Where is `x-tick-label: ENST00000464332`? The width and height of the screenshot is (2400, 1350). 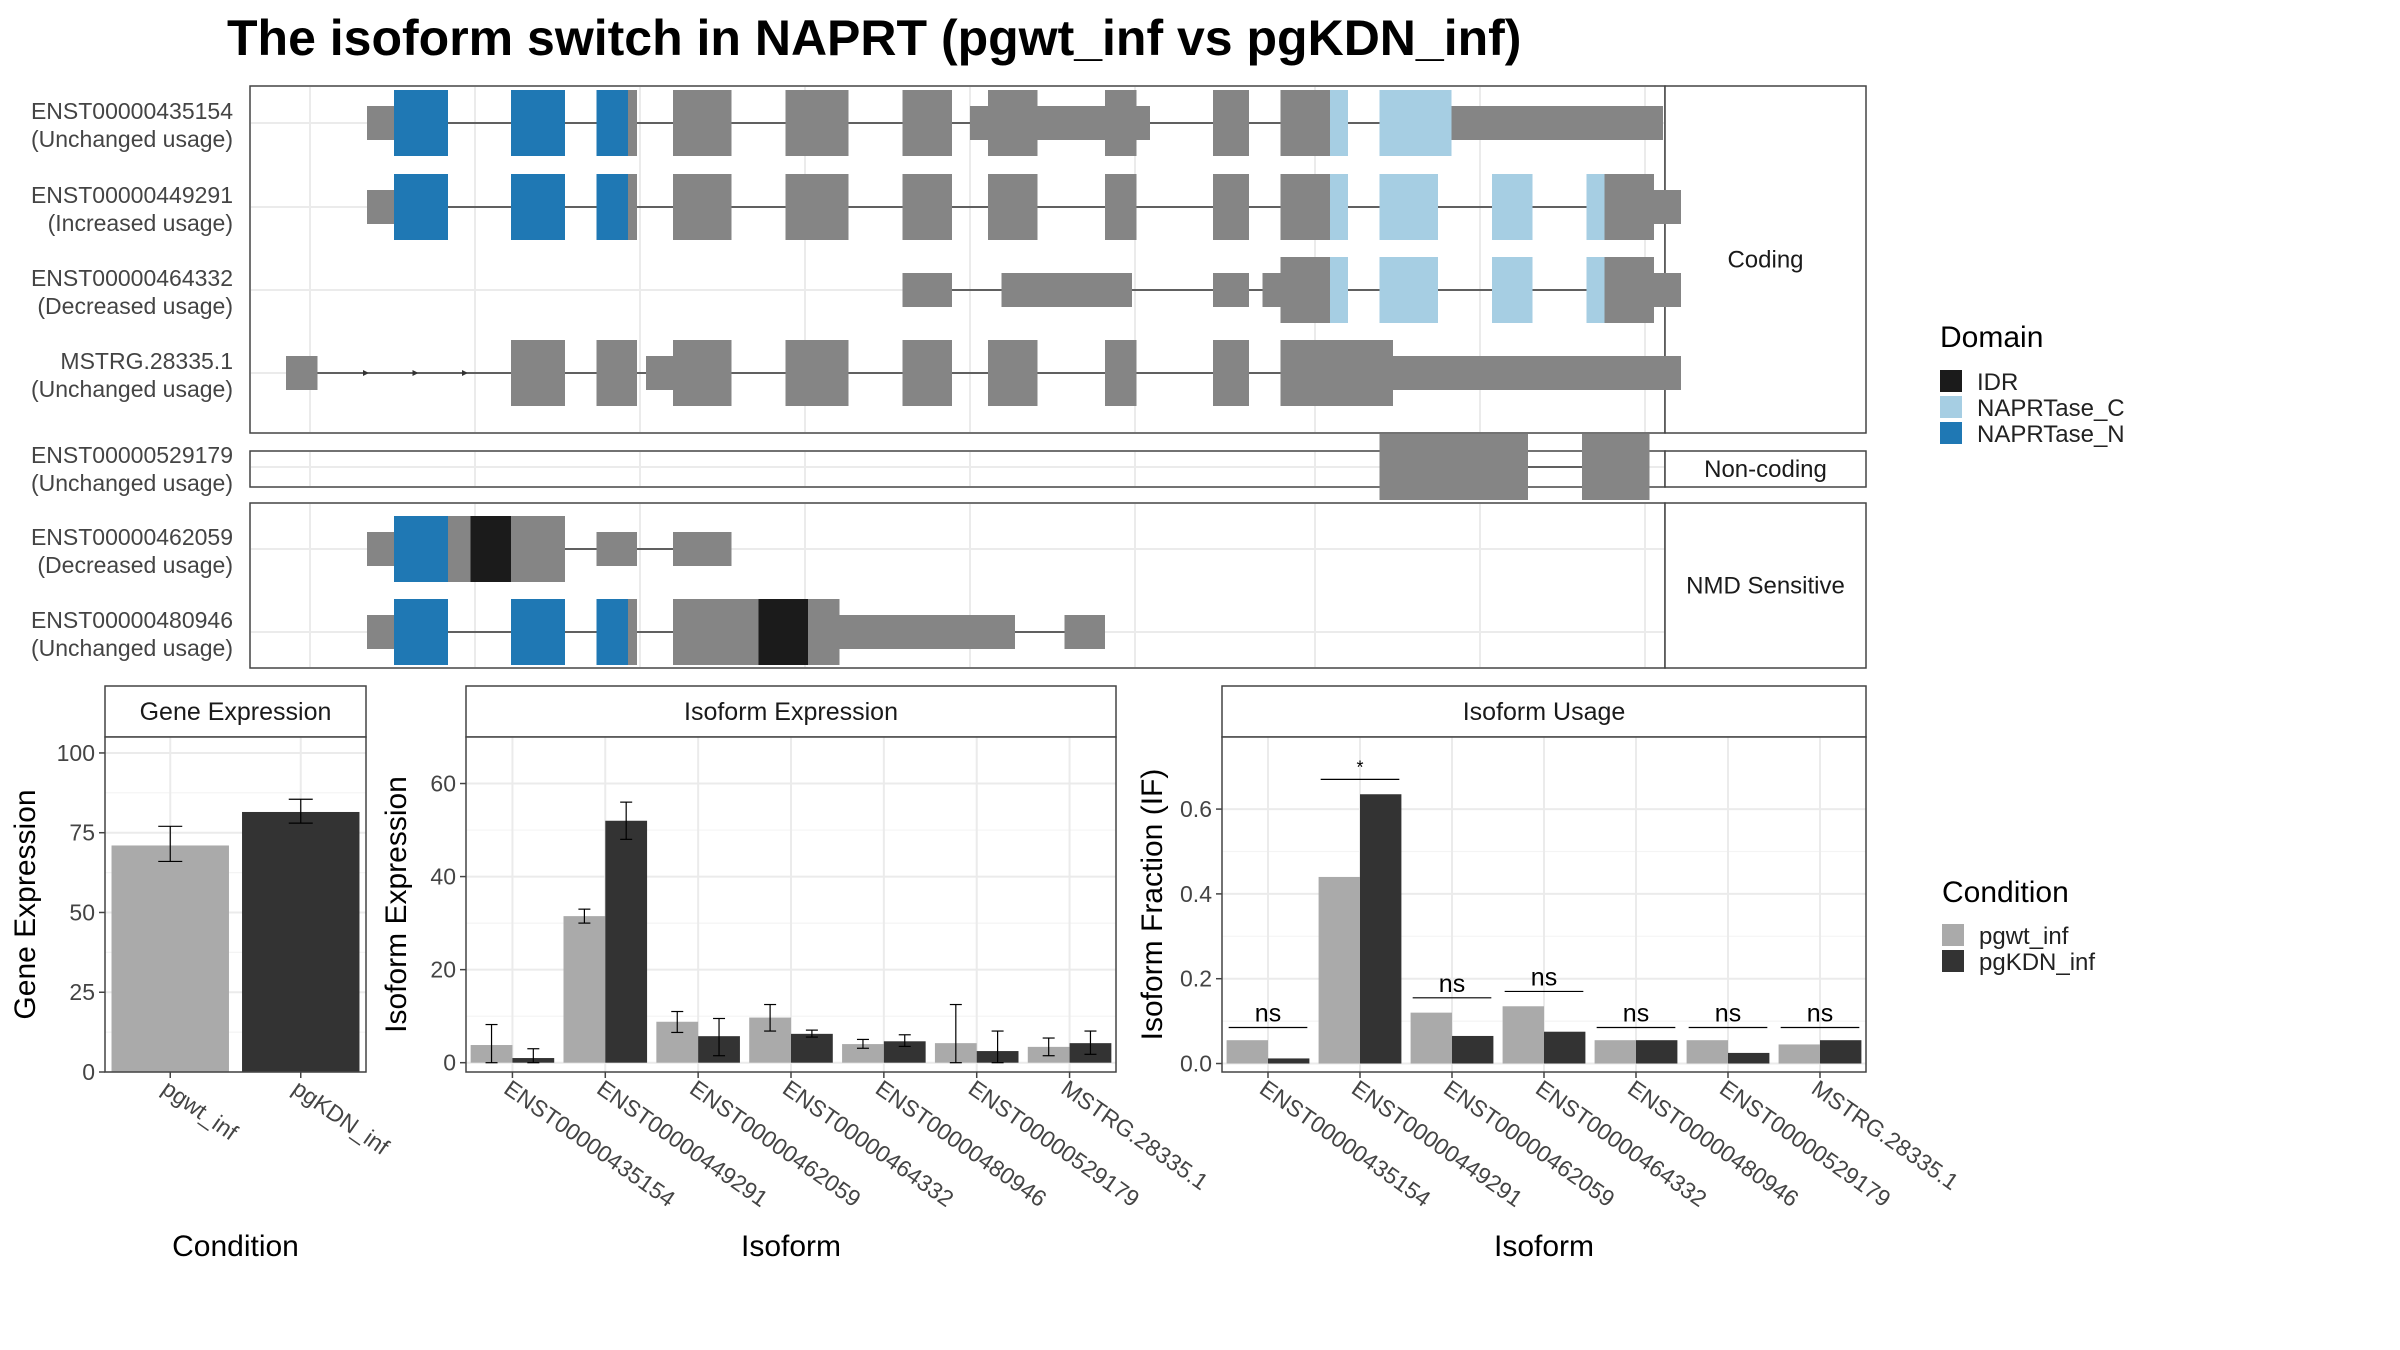
x-tick-label: ENST00000464332 is located at coordinates (1621, 1143).